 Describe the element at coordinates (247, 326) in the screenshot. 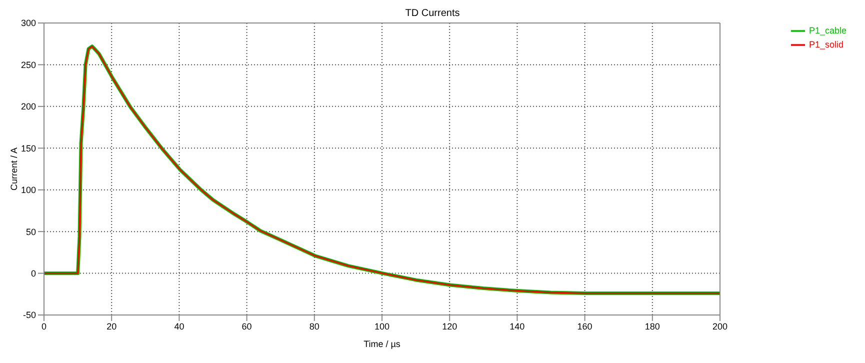

I see `x-tick-label: 60` at that location.